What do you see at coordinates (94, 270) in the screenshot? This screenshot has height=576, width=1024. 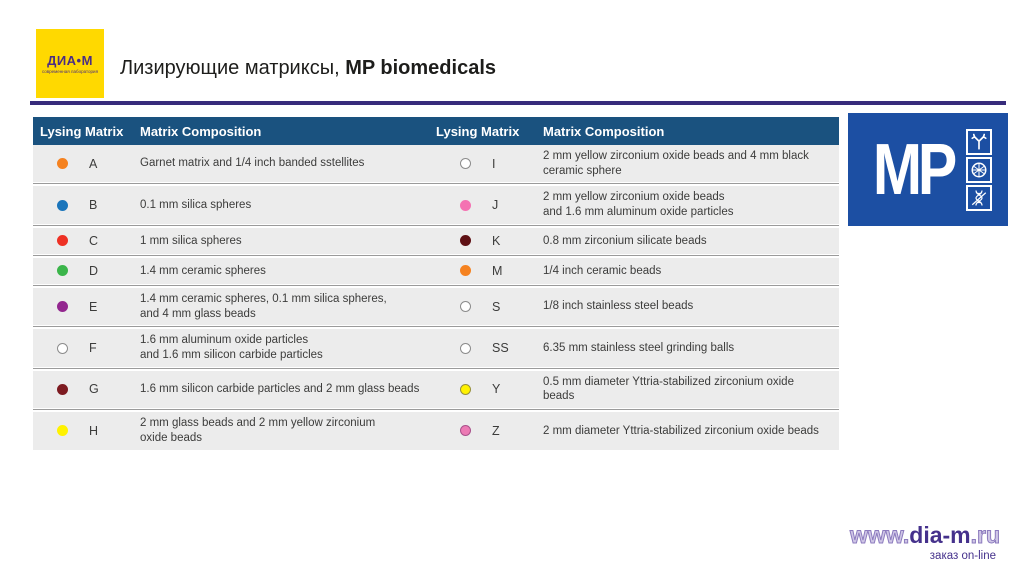 I see `matrix-letter: D` at bounding box center [94, 270].